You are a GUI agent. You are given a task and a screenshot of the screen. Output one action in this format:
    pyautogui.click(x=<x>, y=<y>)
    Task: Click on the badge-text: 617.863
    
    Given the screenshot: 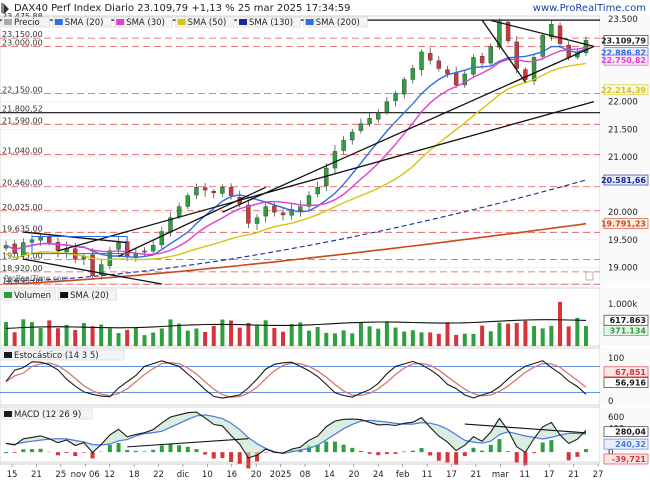 What is the action you would take?
    pyautogui.click(x=628, y=320)
    